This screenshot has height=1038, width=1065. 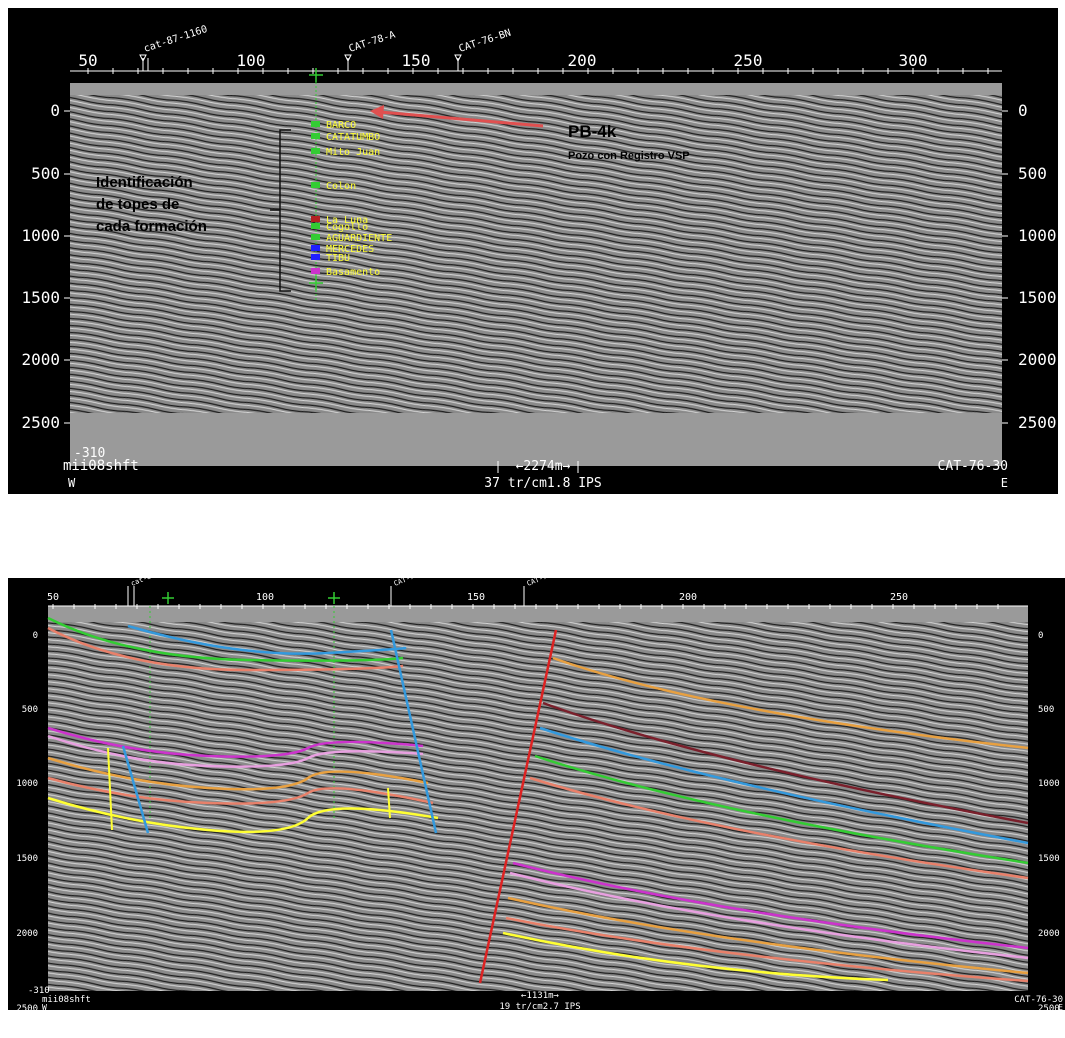 I want to click on y-tick-label-left: 1500, so click(x=40, y=297).